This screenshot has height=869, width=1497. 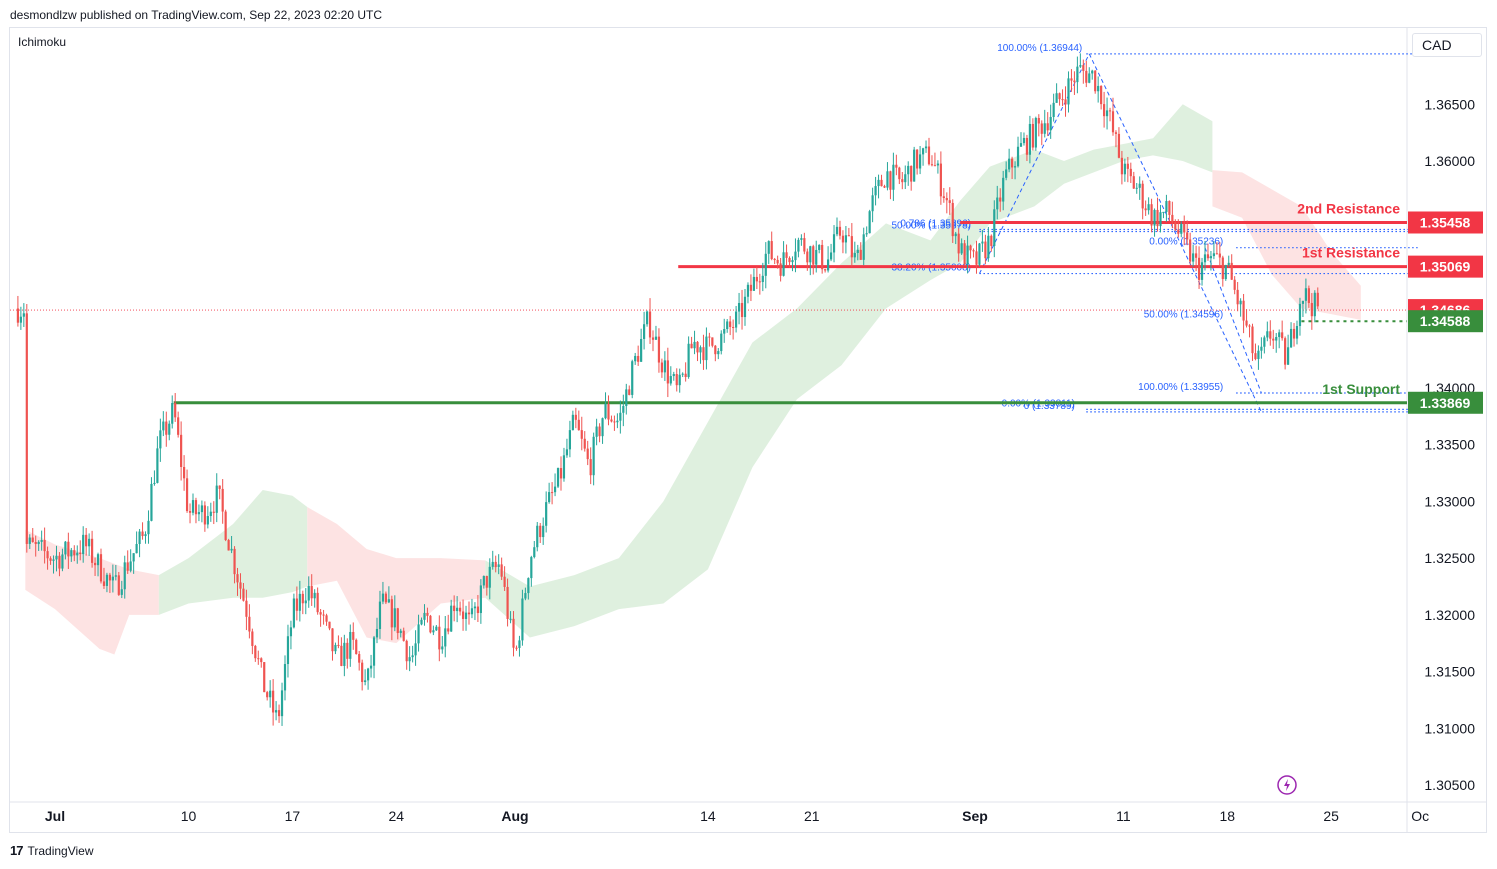 I want to click on fib-trend-line, so click(x=1175, y=233).